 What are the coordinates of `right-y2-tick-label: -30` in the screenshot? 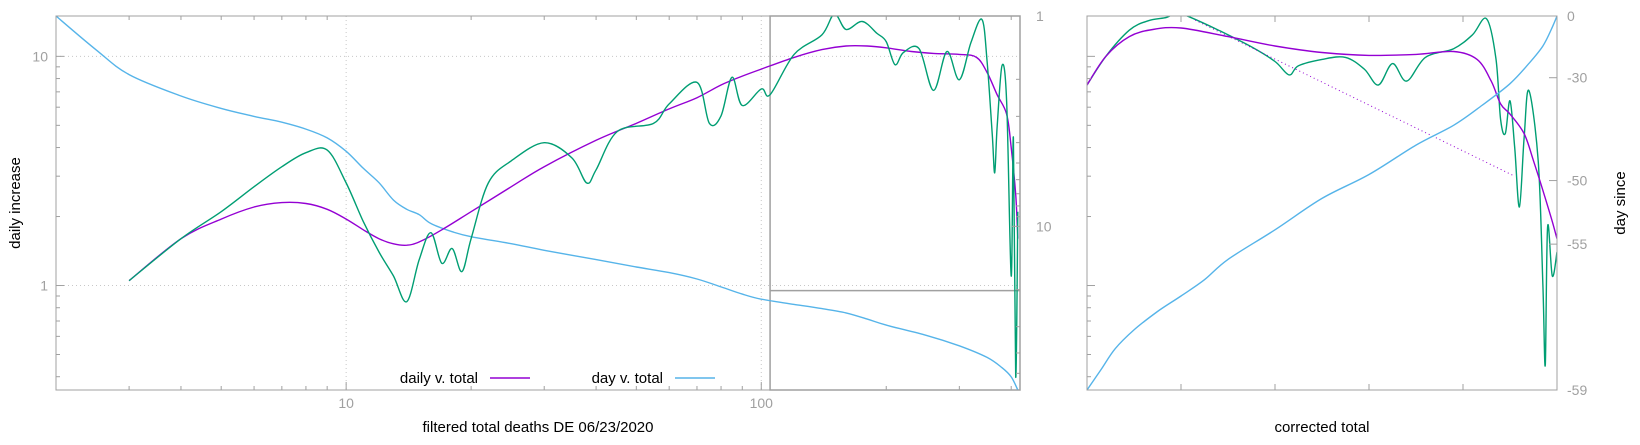 It's located at (1577, 78).